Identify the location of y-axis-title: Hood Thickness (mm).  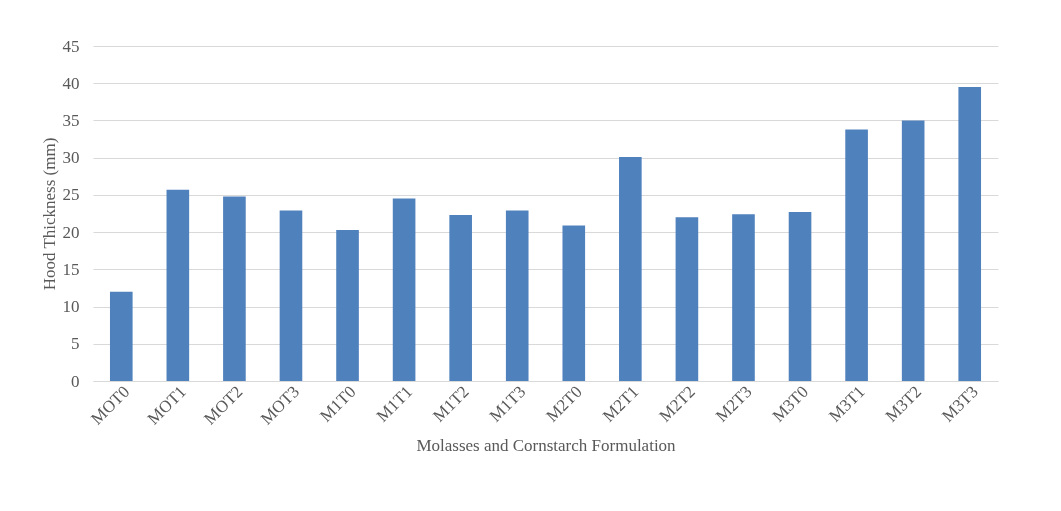
(49, 214).